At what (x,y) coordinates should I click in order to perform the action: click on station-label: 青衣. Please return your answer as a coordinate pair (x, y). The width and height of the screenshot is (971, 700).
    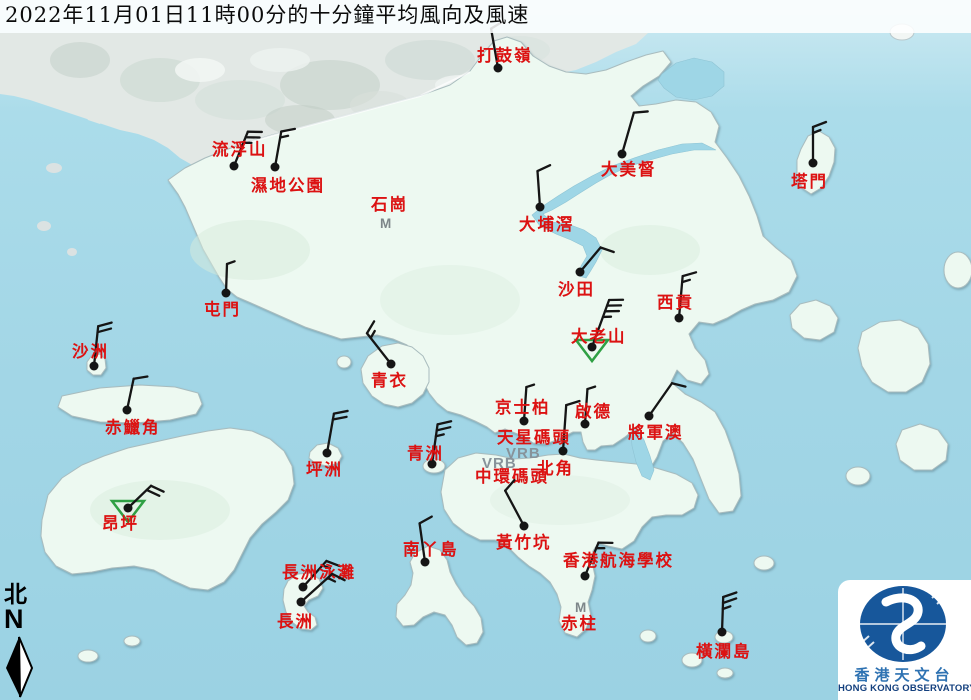
    Looking at the image, I should click on (389, 380).